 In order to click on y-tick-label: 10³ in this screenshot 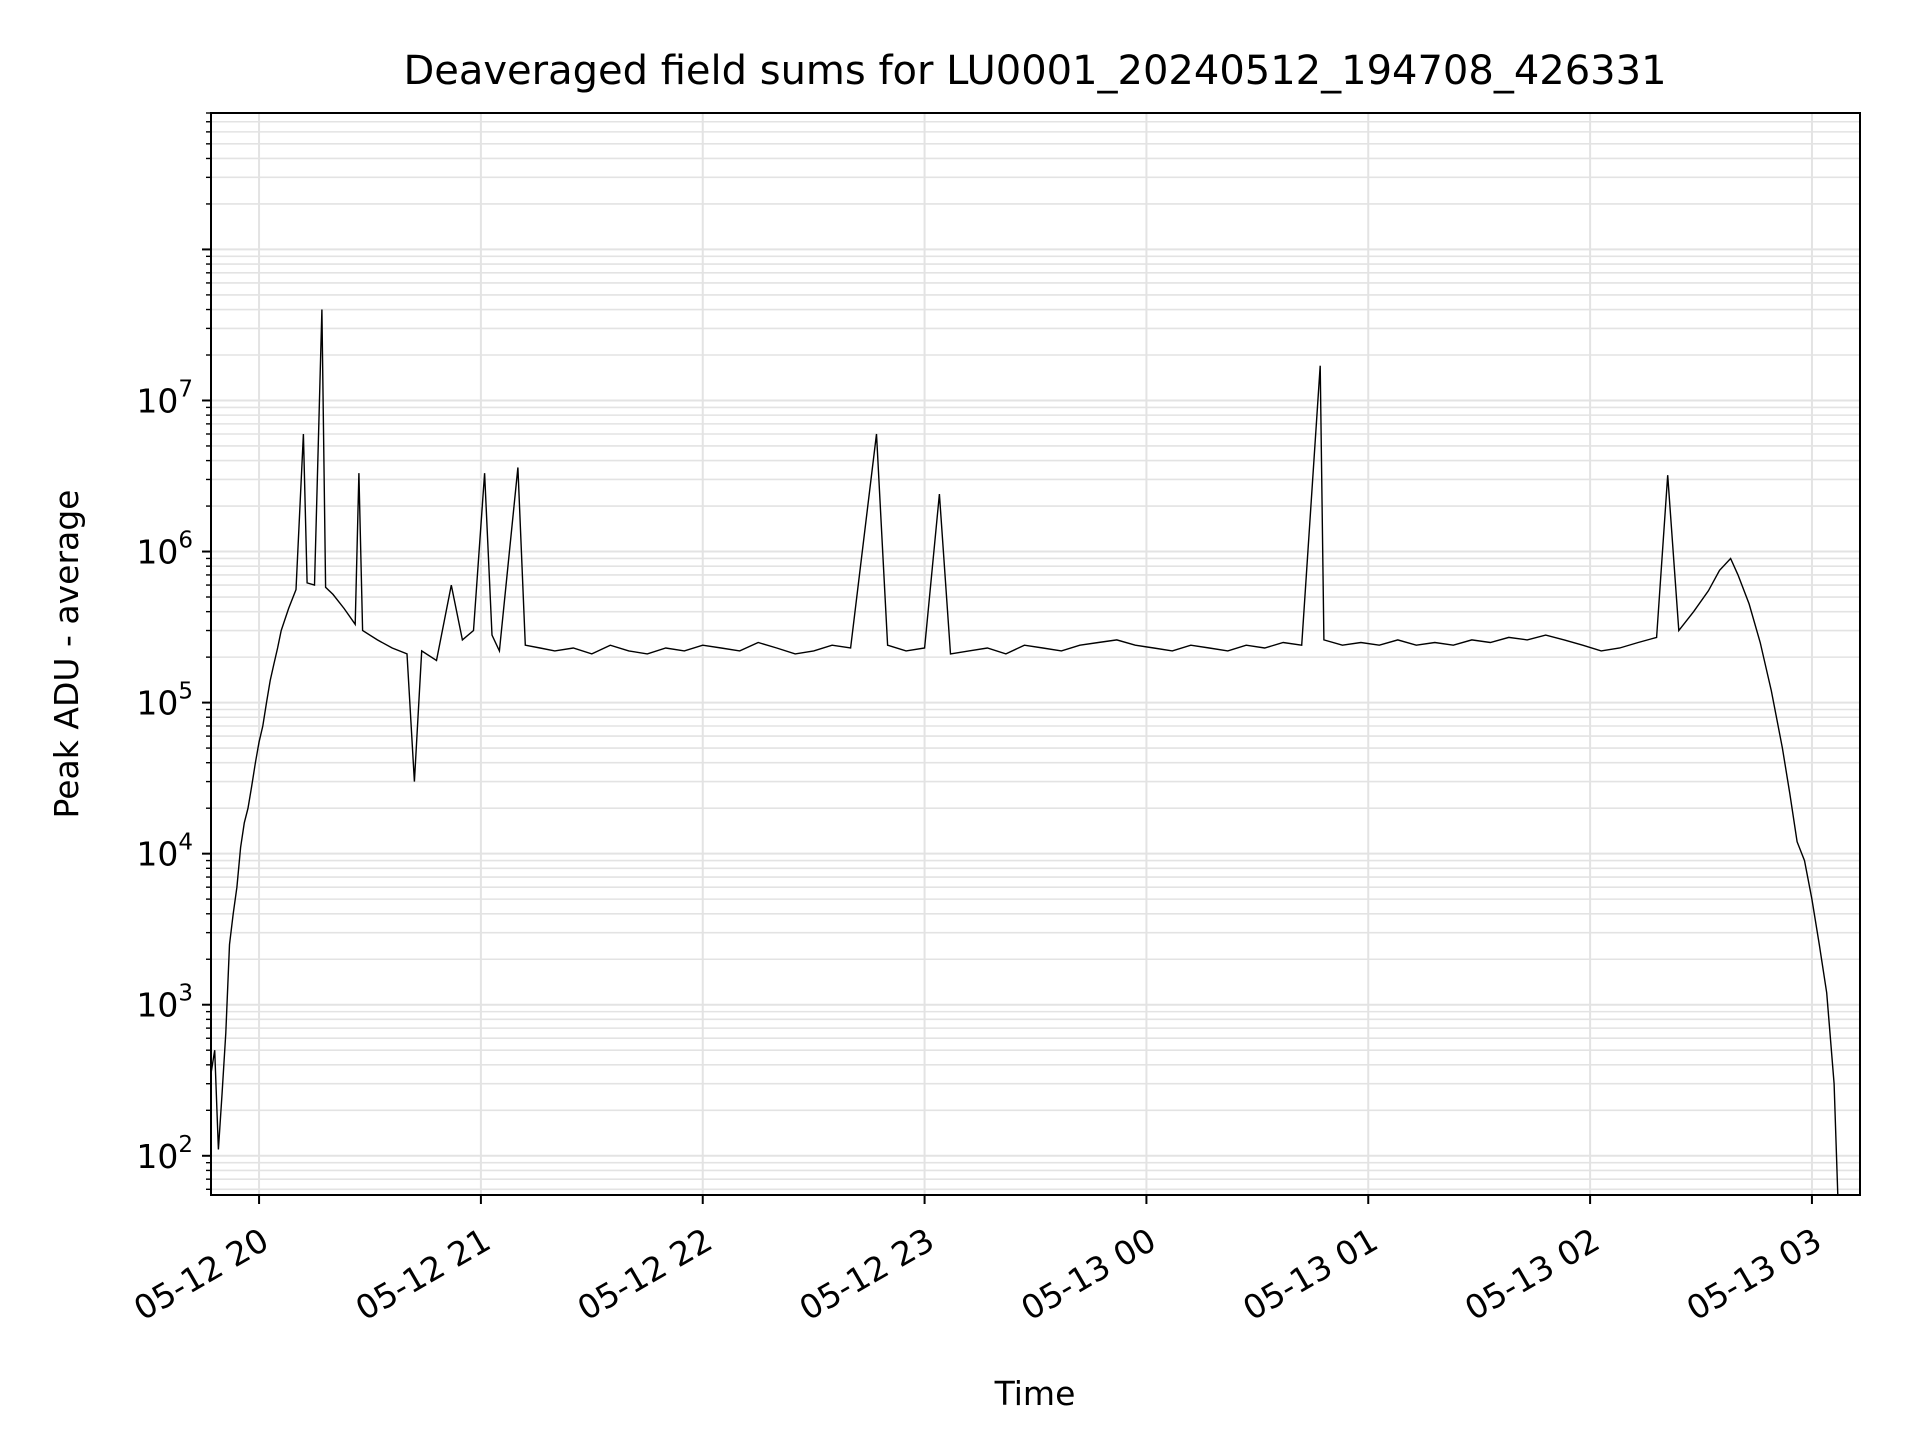, I will do `click(164, 1003)`.